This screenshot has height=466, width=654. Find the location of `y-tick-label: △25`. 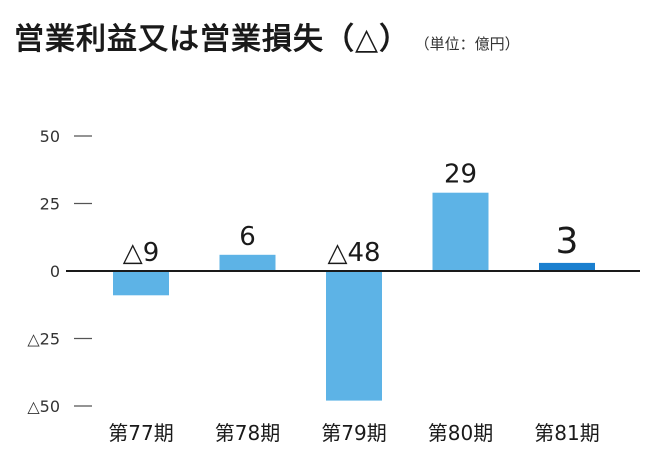

y-tick-label: △25 is located at coordinates (43, 339).